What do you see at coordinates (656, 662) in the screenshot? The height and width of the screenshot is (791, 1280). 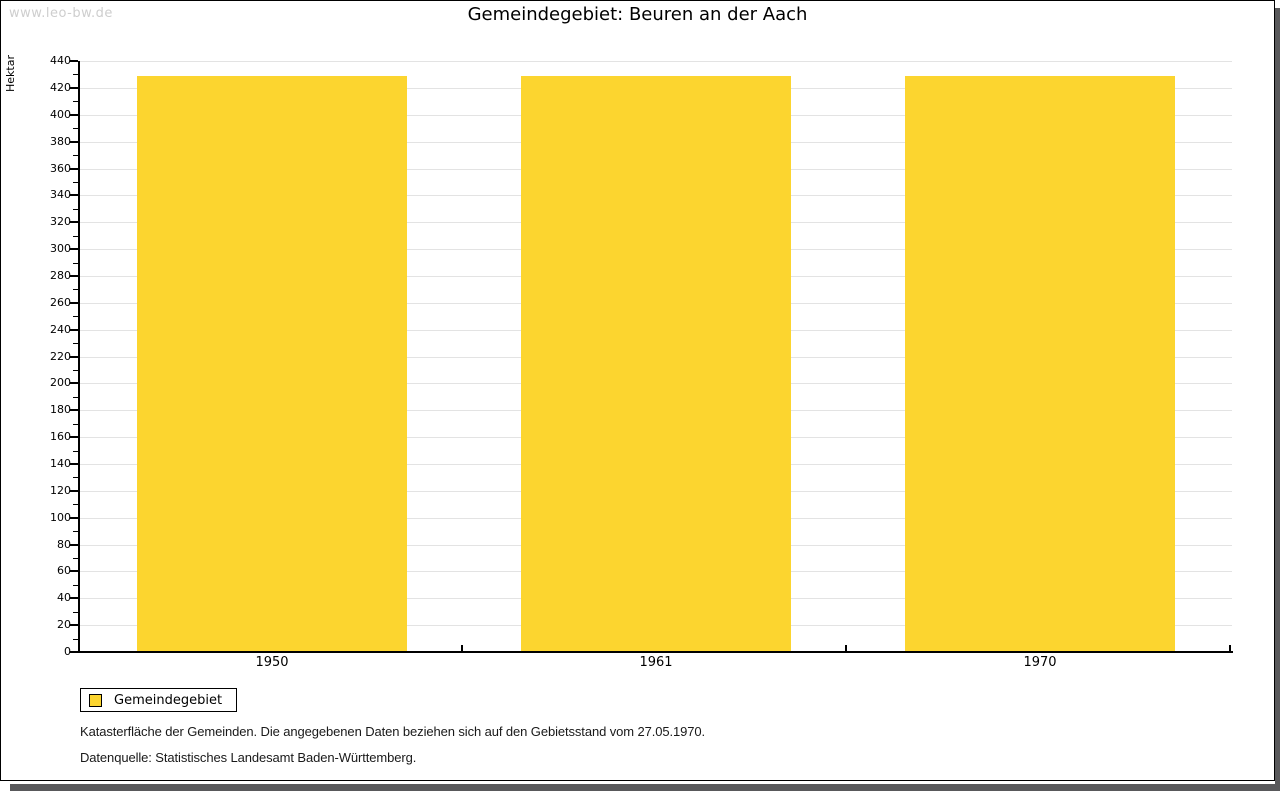 I see `x-tick-label: 1961` at bounding box center [656, 662].